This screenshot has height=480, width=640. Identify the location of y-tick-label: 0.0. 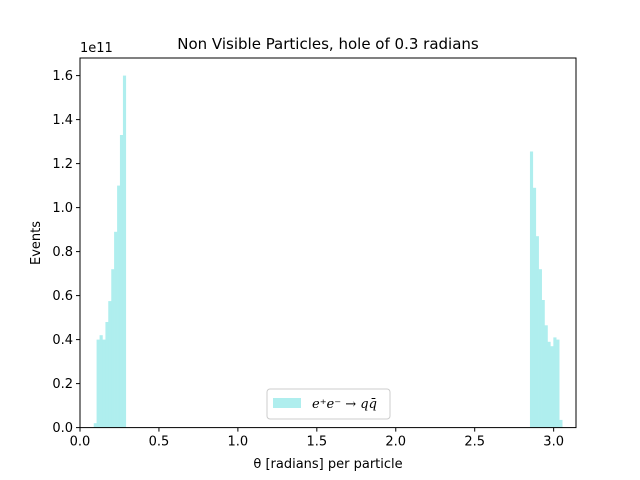
(62, 428).